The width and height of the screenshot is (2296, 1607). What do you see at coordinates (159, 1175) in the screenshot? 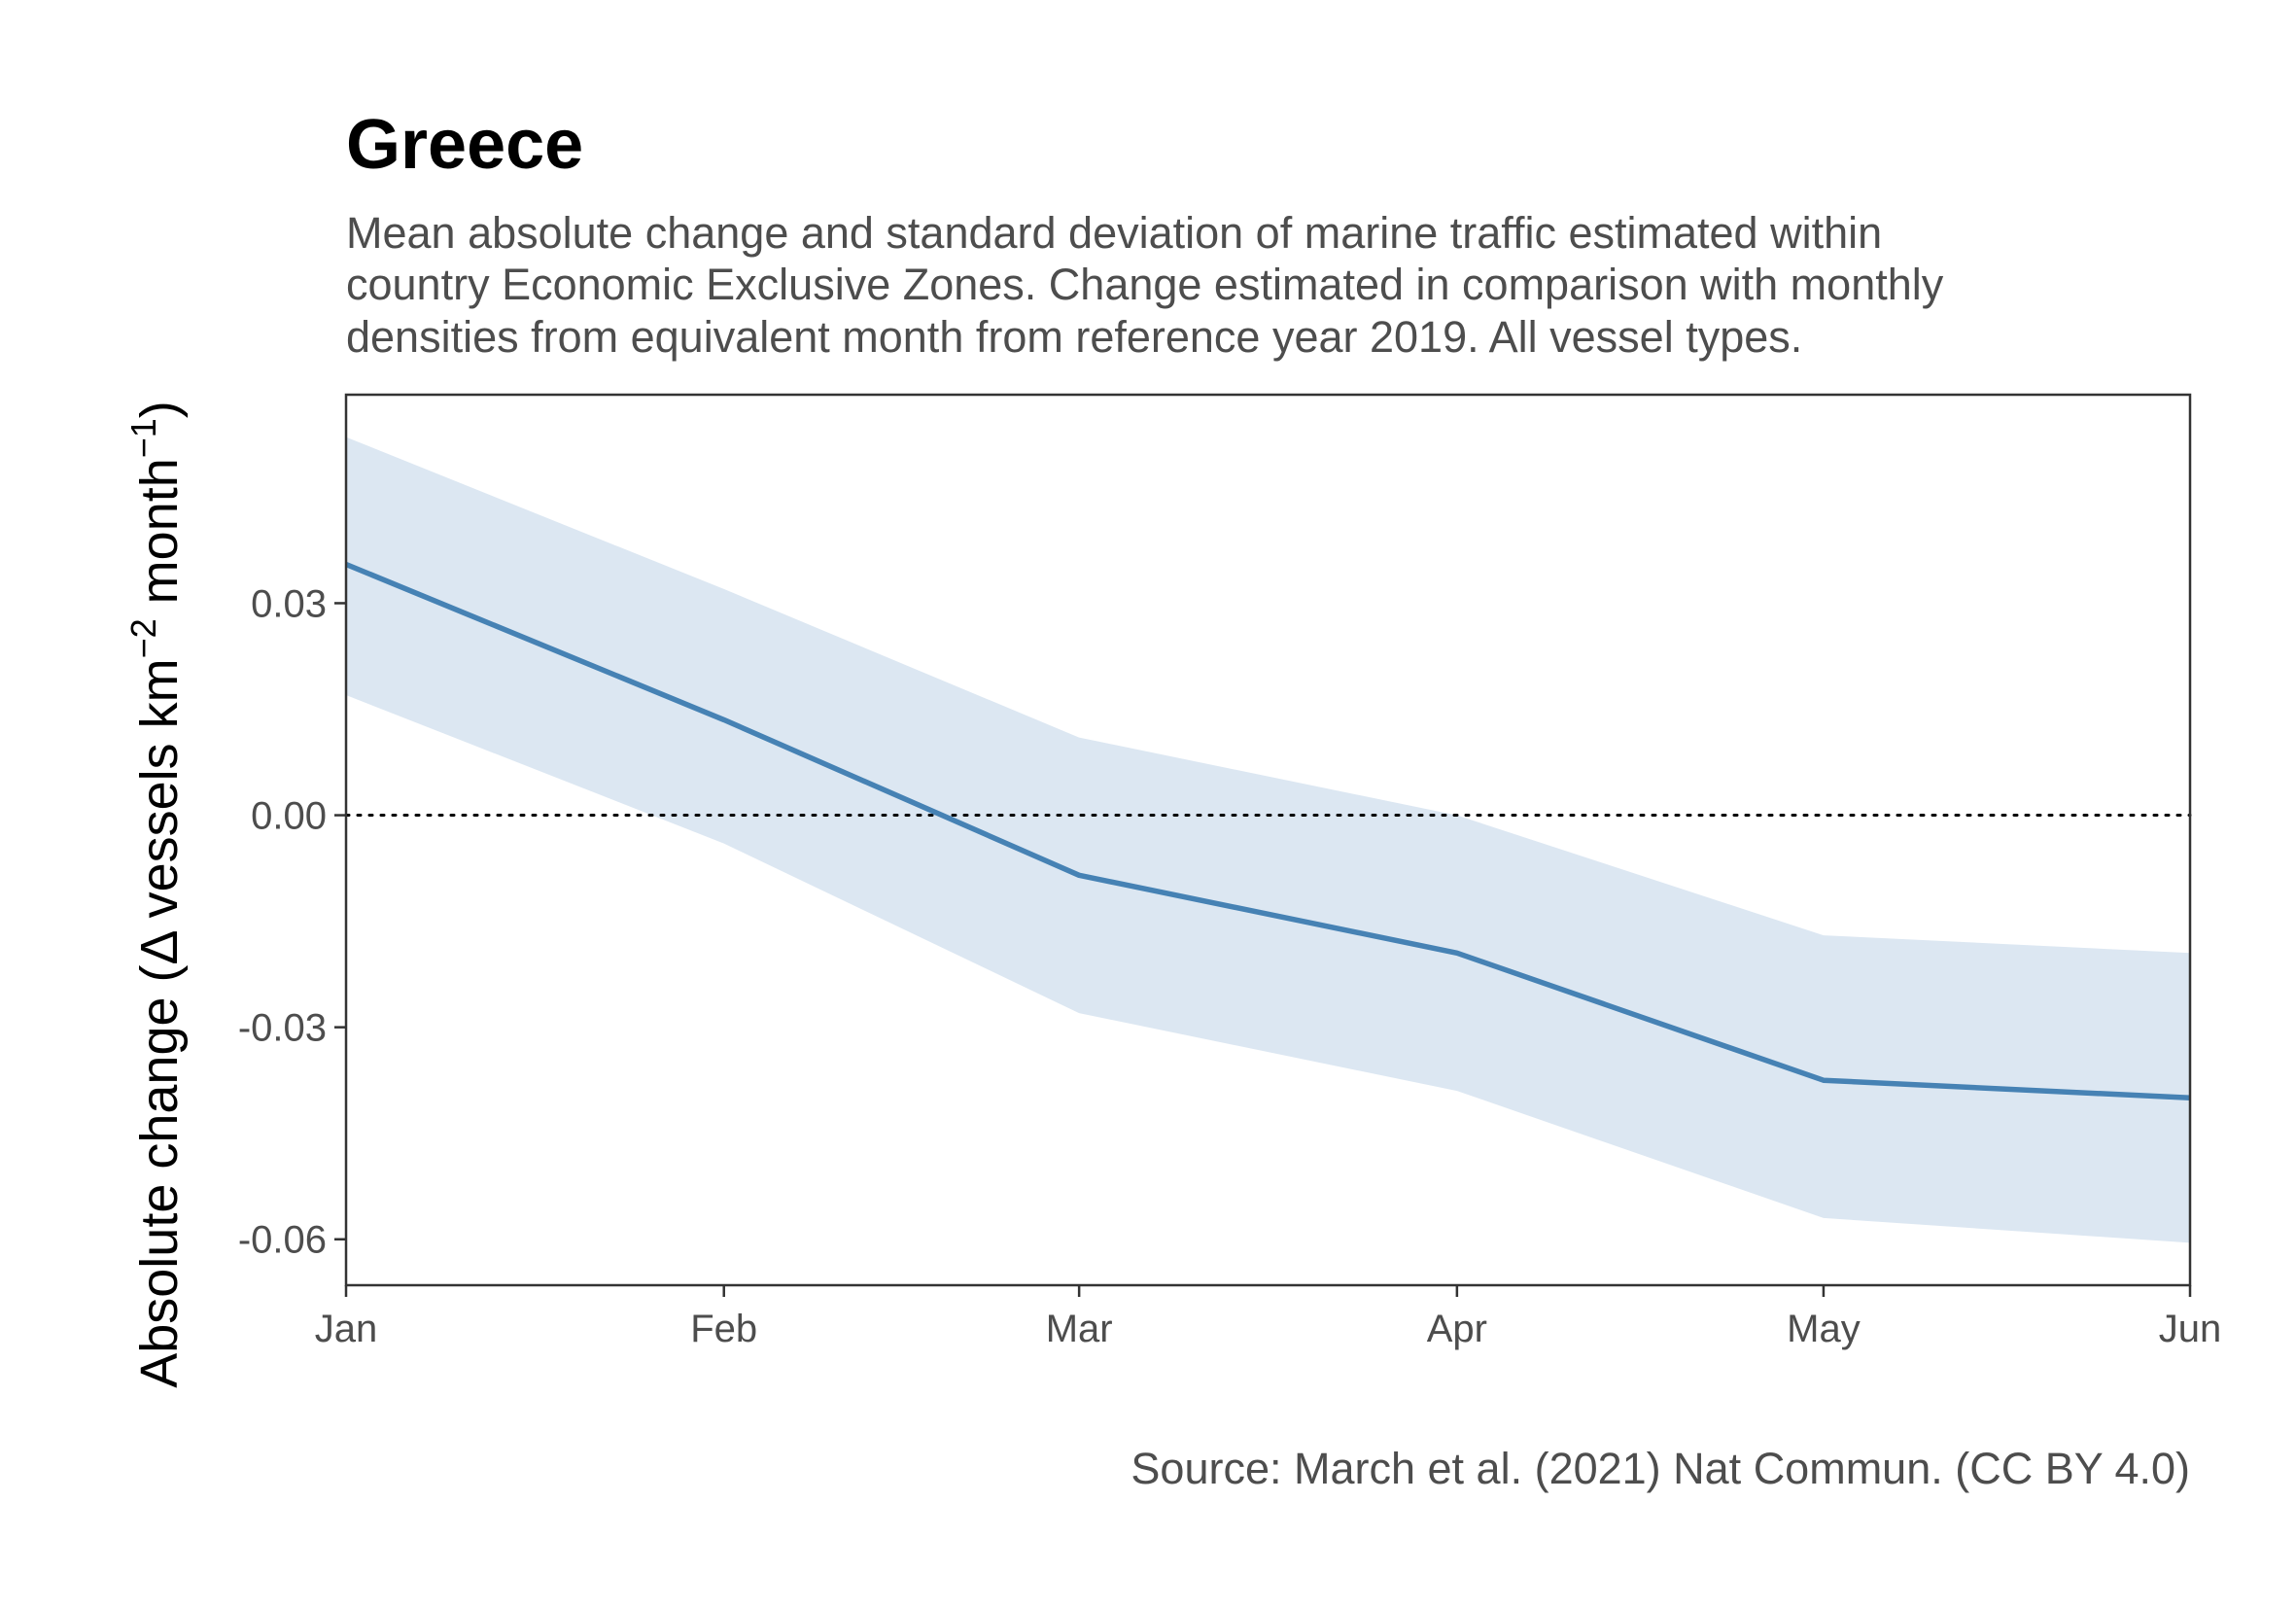
I see `y-axis-title-prefix: Absolute change (` at bounding box center [159, 1175].